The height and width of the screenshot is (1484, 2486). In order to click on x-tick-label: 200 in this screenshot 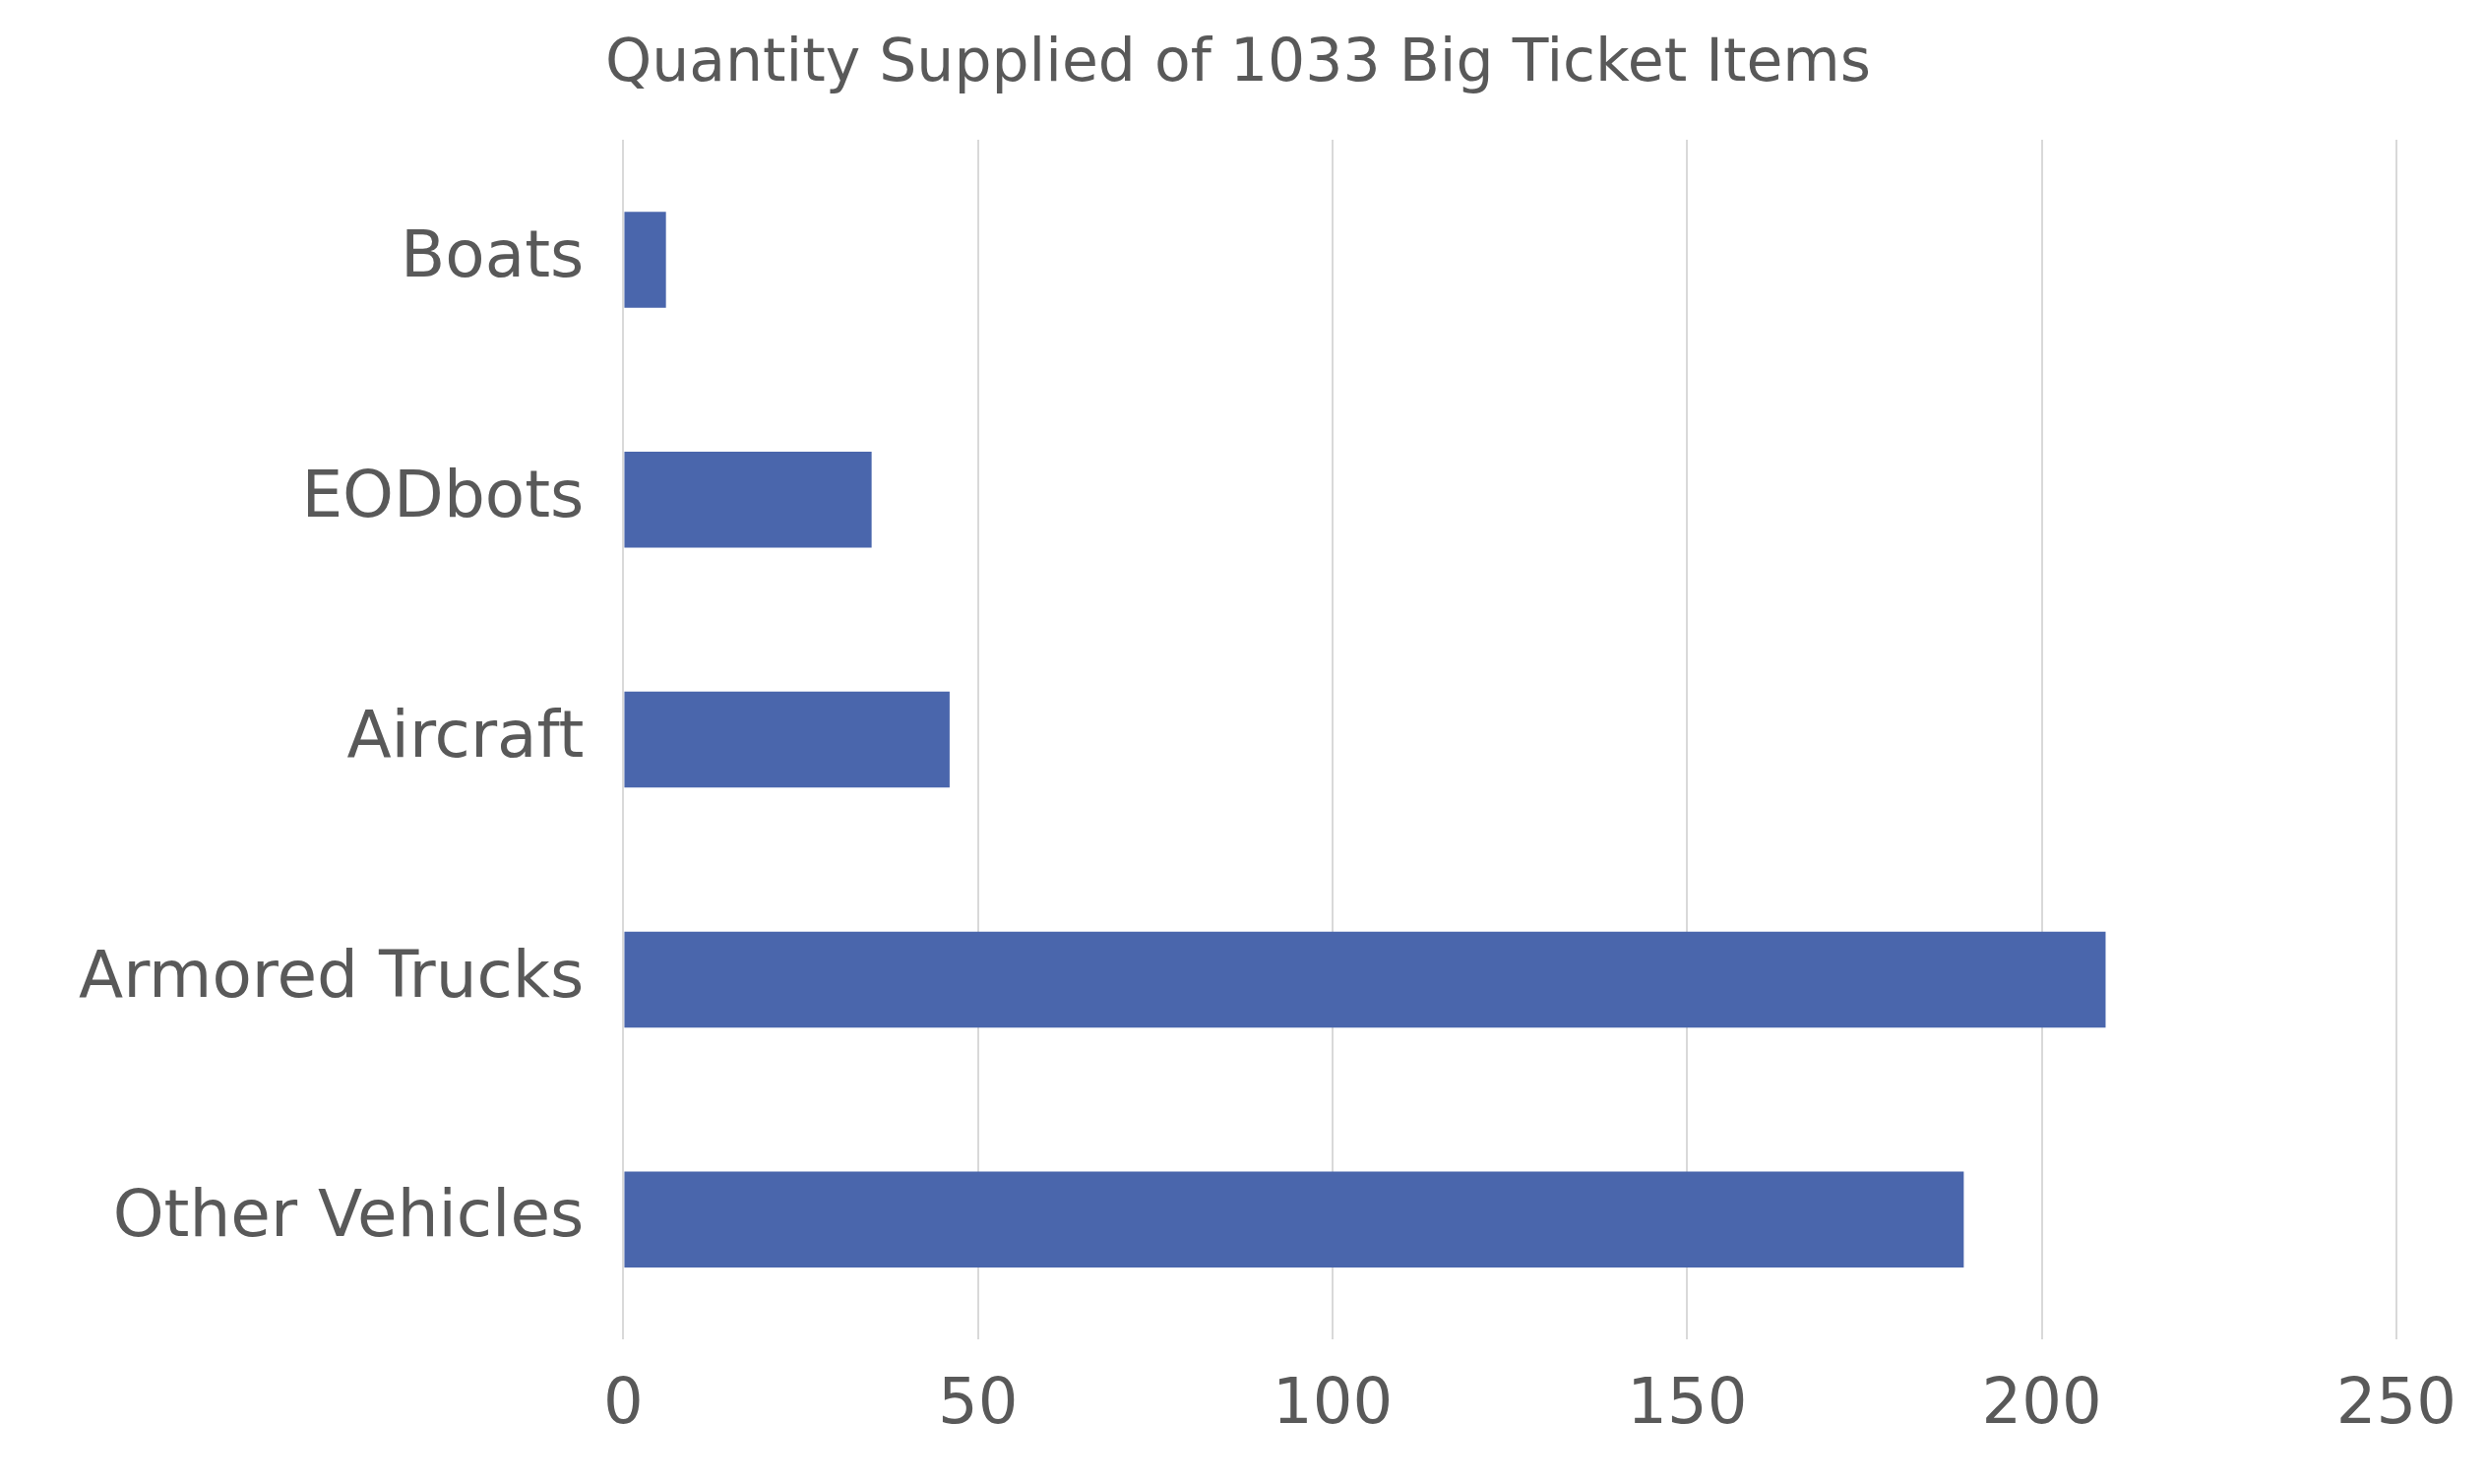, I will do `click(2041, 1402)`.